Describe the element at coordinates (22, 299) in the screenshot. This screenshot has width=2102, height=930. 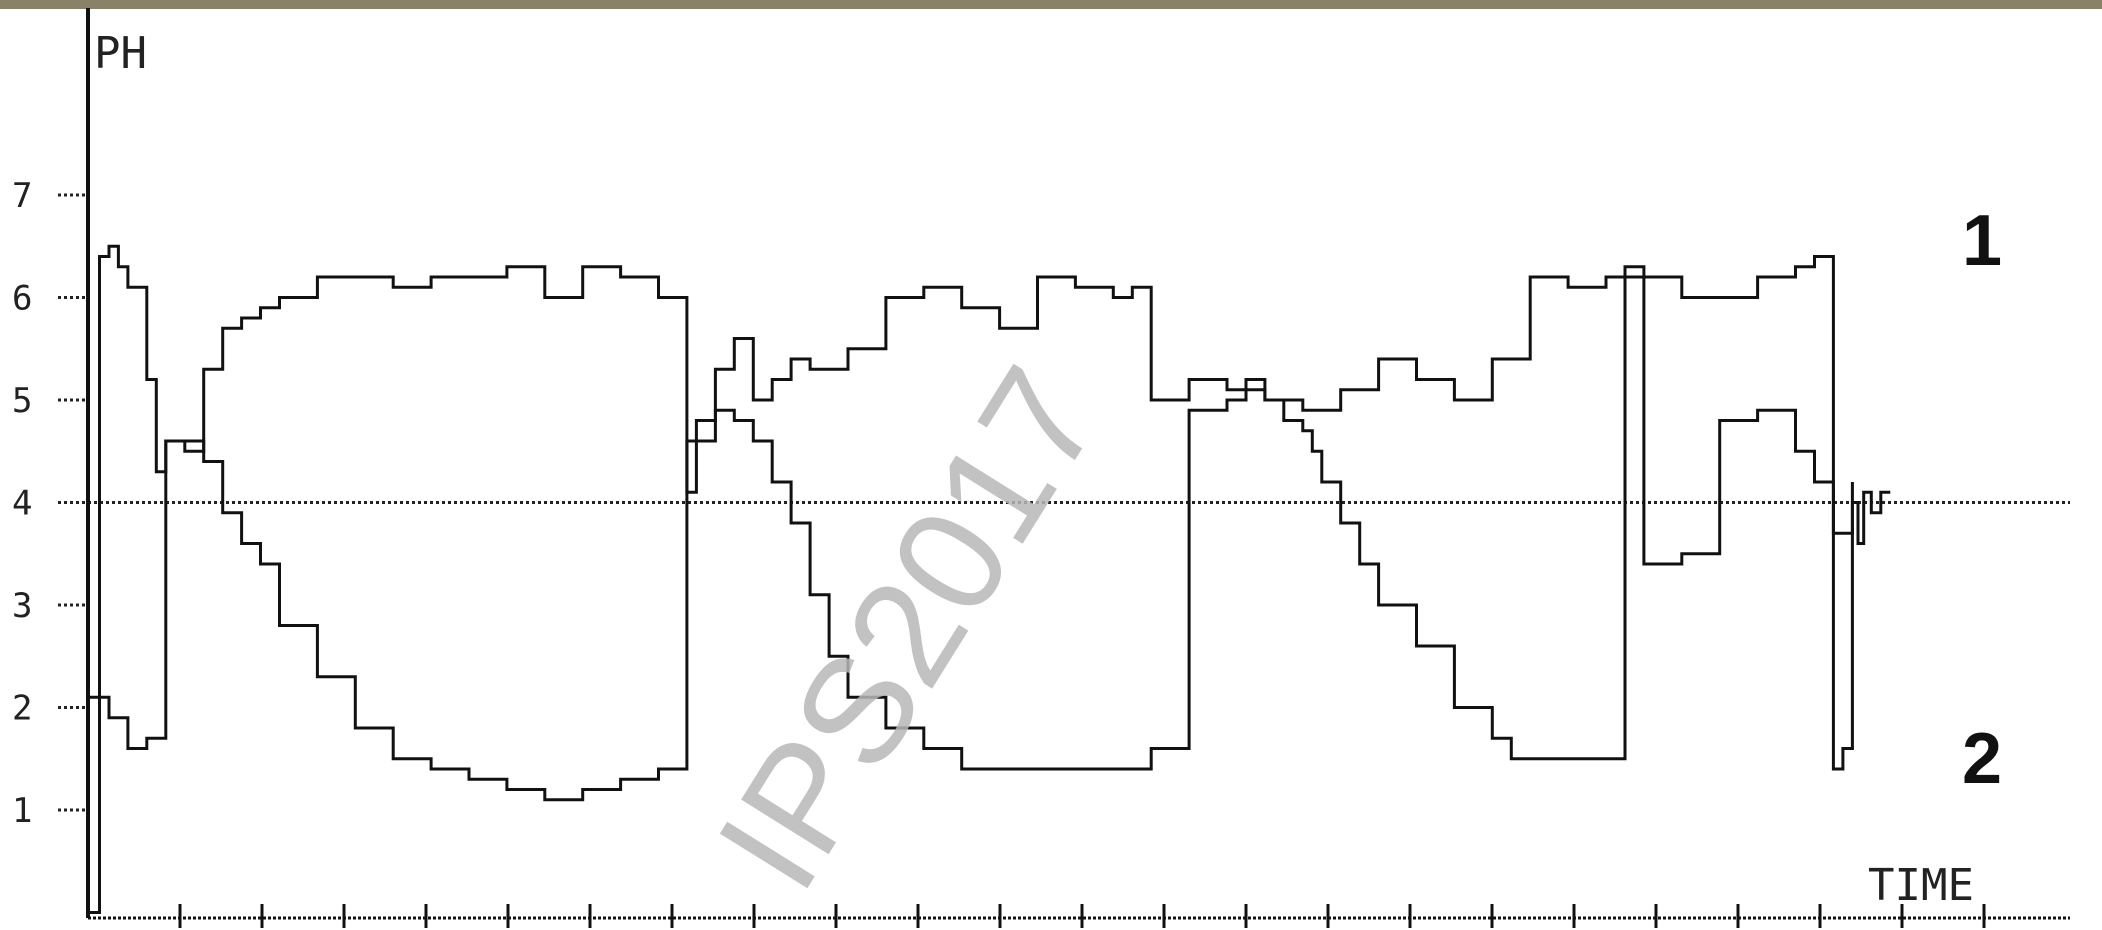
I see `y-tick-label: 6` at that location.